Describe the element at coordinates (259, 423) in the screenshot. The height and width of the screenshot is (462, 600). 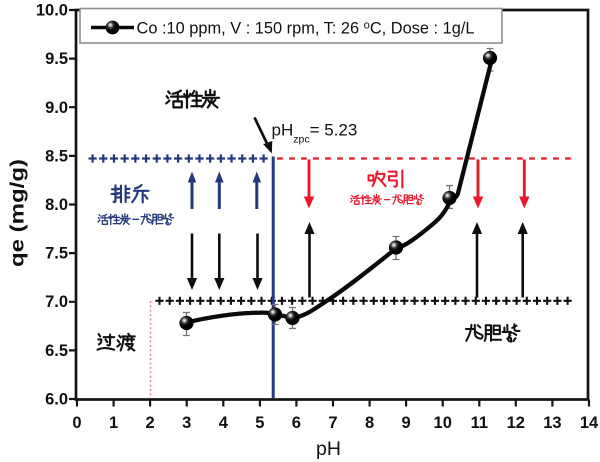
I see `svg-text: 5` at that location.